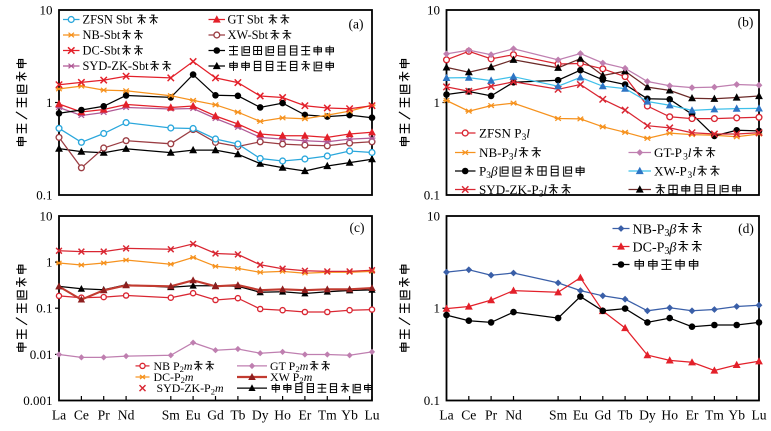 The image size is (771, 431). I want to click on svg-text: (d), so click(746, 228).